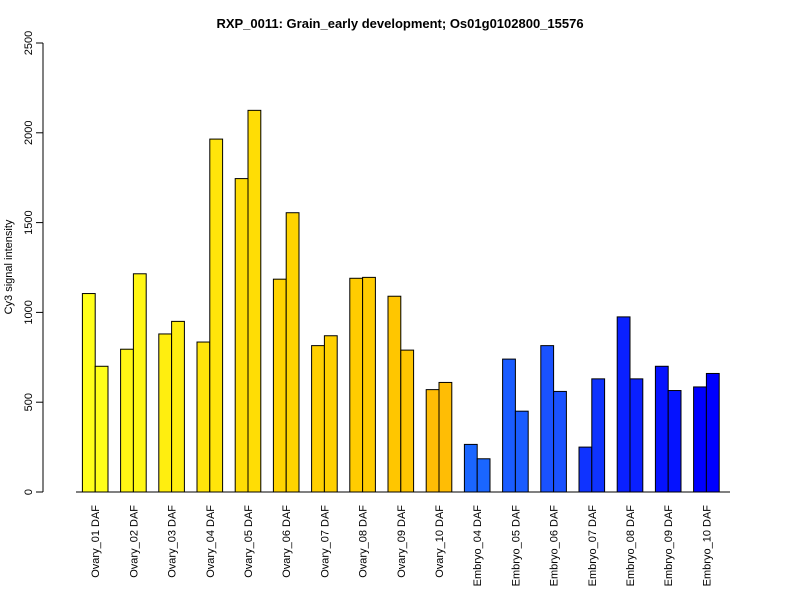  Describe the element at coordinates (669, 546) in the screenshot. I see `x-tick-label: Embryo_09 DAF` at that location.